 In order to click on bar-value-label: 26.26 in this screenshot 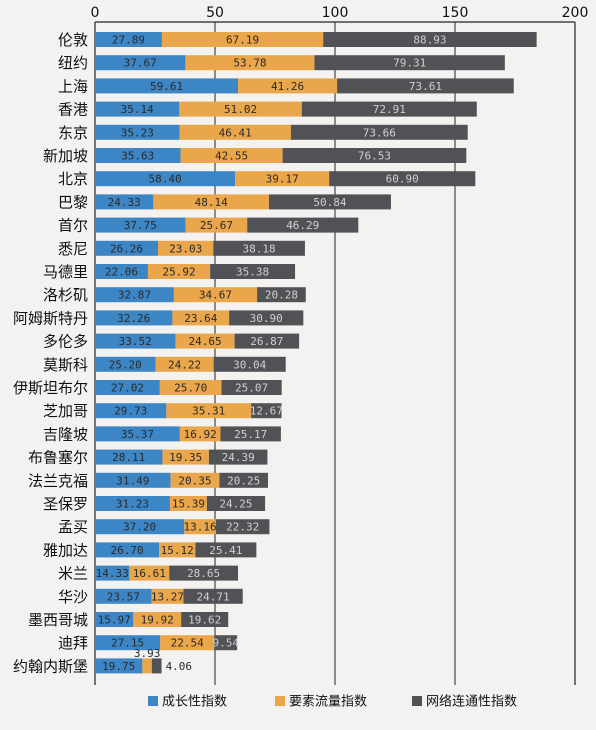, I will do `click(126, 248)`.